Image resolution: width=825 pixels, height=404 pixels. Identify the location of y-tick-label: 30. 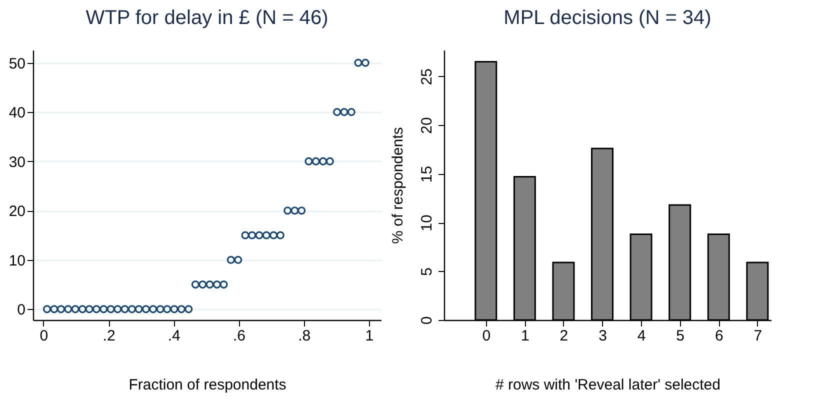
(17, 162).